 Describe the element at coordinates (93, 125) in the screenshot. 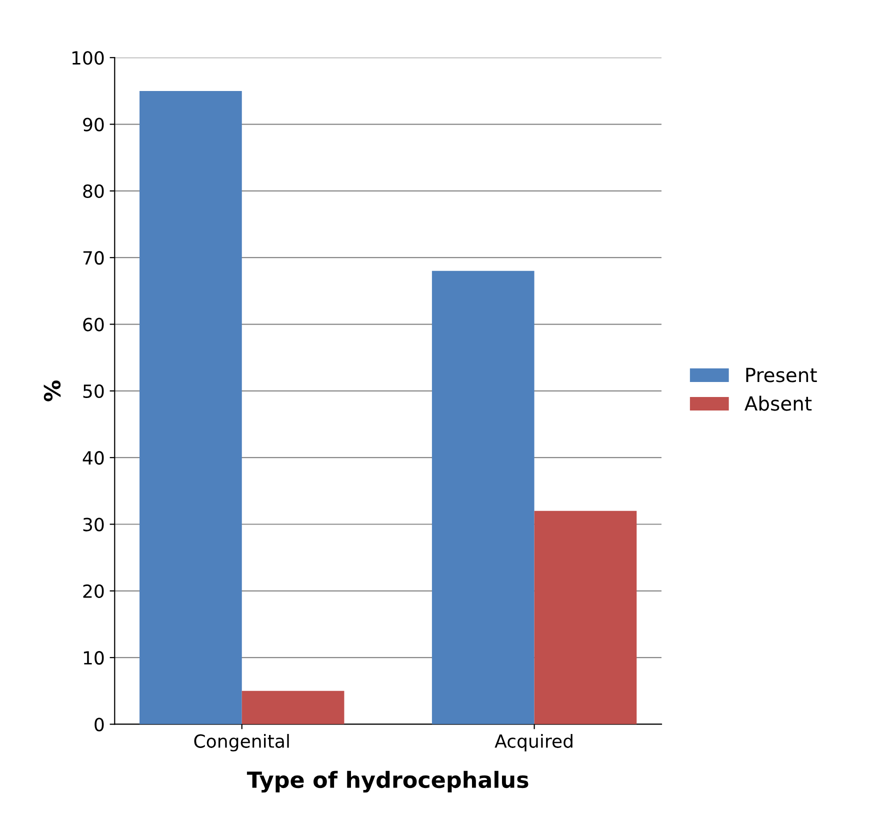

I see `y-tick-label: 90` at that location.